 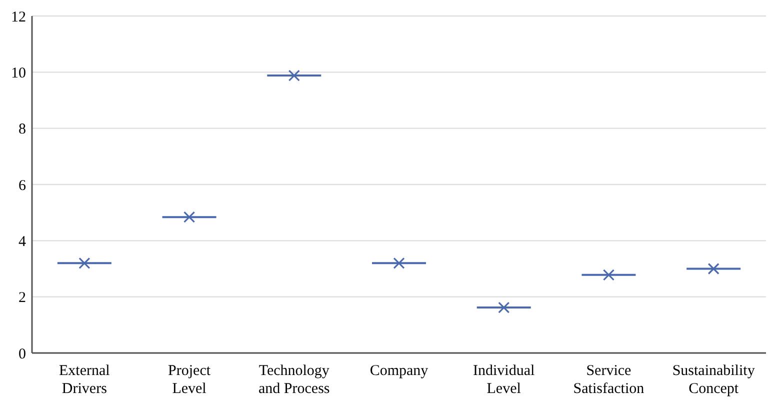 I want to click on x-tick-label: Service Satisfaction, so click(x=609, y=380).